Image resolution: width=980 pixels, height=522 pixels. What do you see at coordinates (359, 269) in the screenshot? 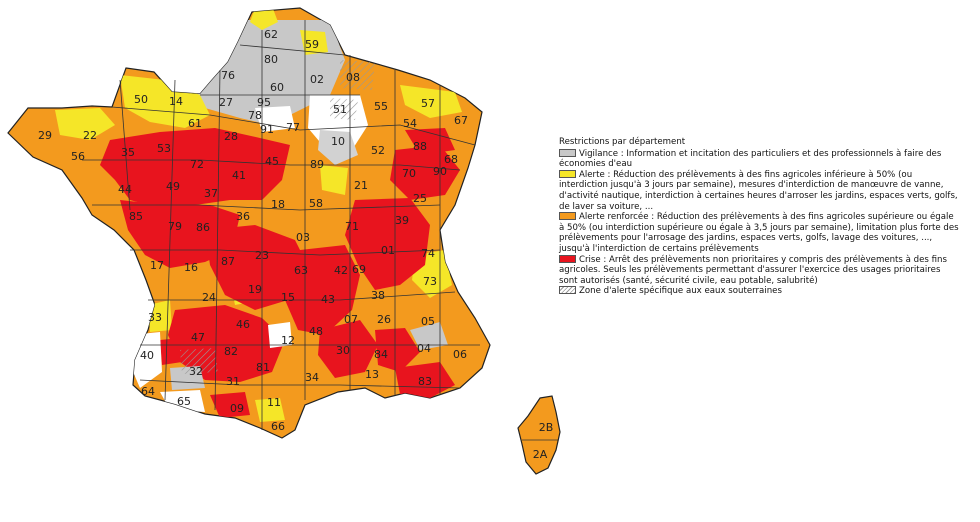
I see `dept-label-69: 69` at bounding box center [359, 269].